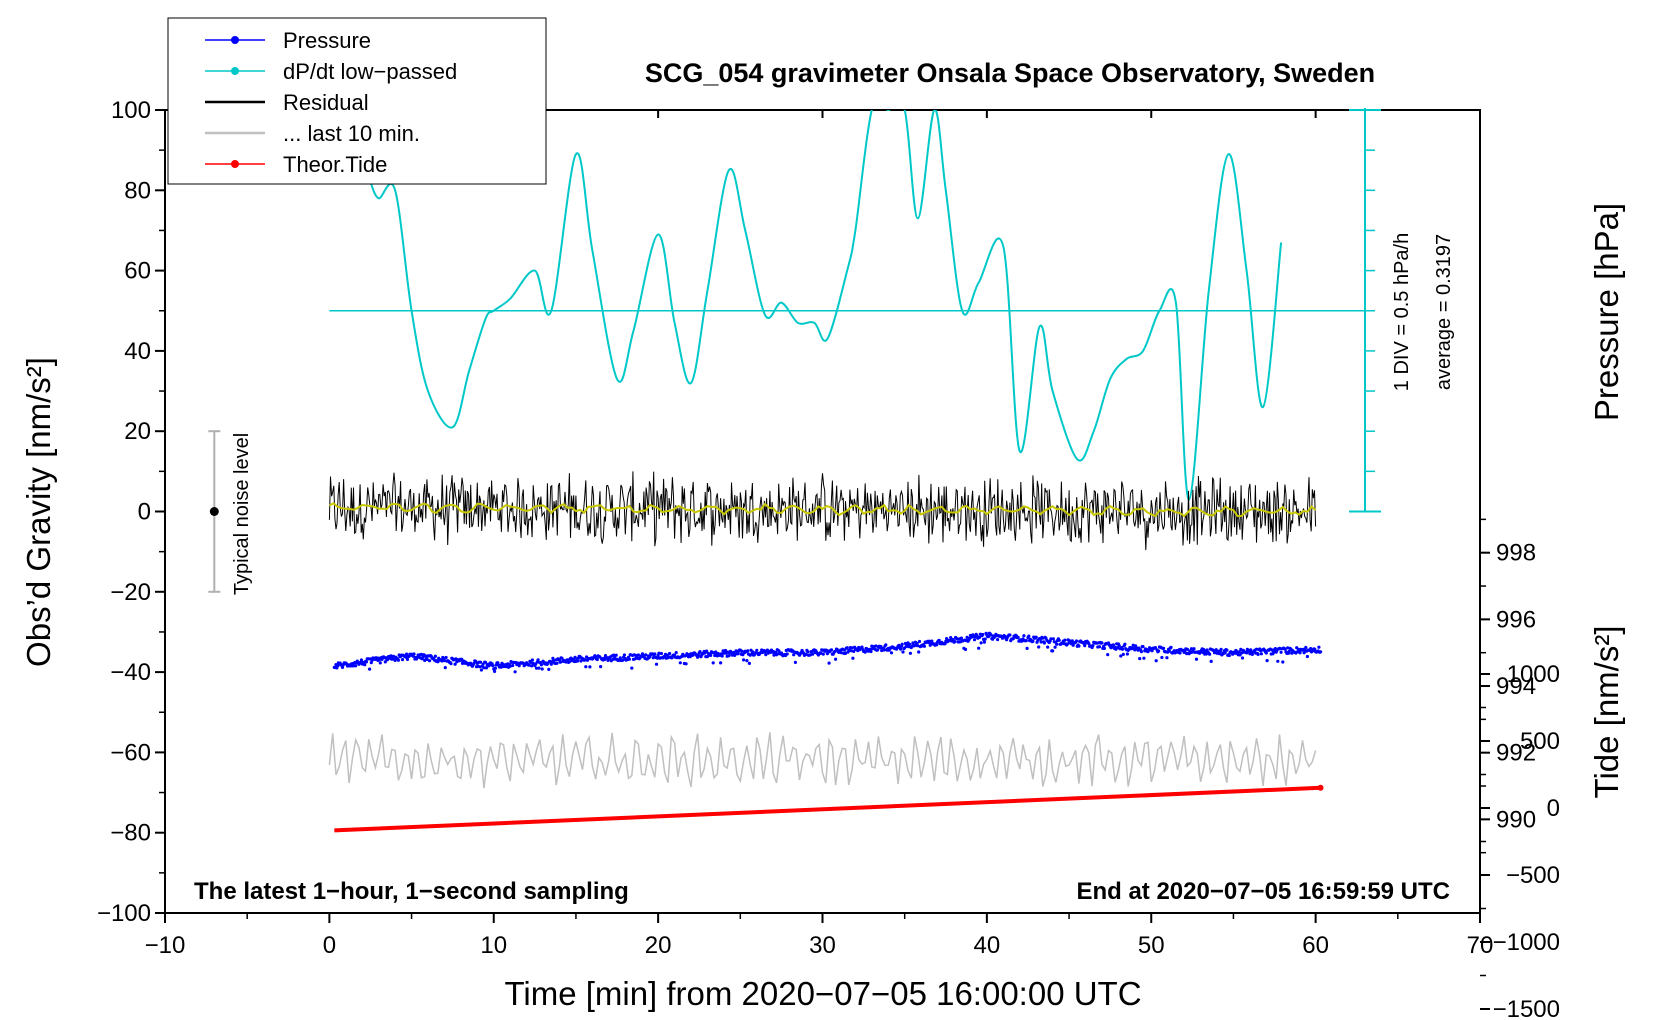 The width and height of the screenshot is (1660, 1020). Describe the element at coordinates (38, 512) in the screenshot. I see `y-axis-title: Obs’d Gravity [nm/s²]` at that location.